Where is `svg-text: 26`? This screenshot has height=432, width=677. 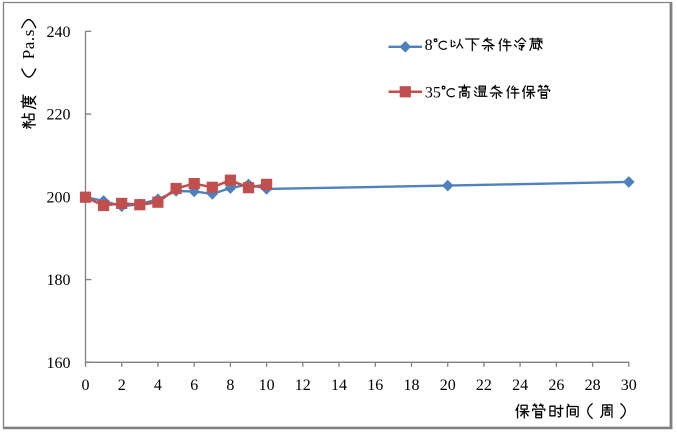
svg-text: 26 is located at coordinates (556, 385).